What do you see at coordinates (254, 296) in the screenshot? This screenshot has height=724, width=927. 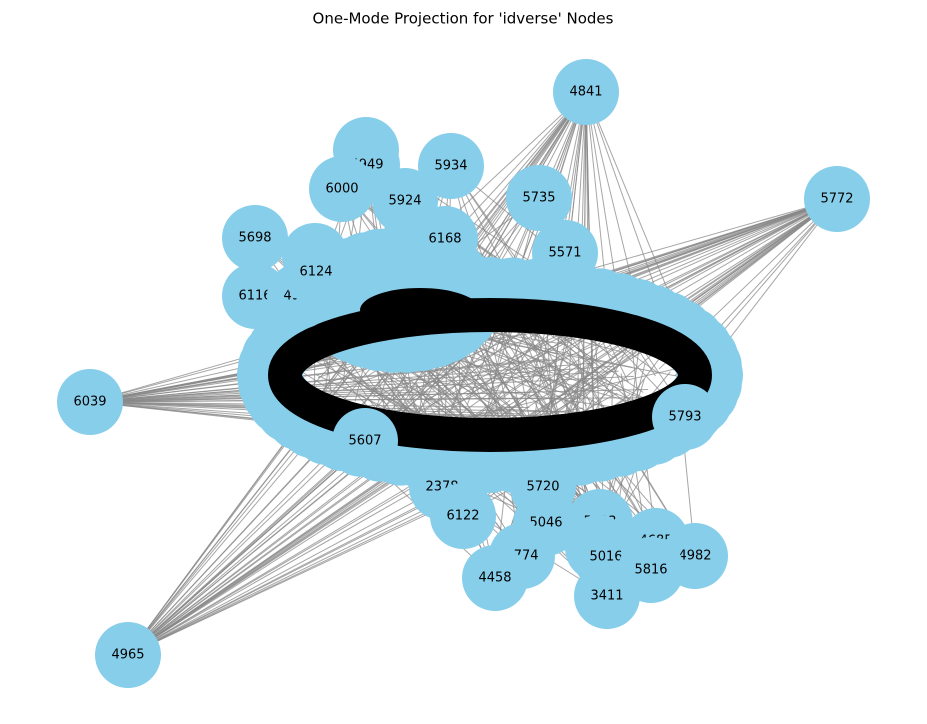 I see `node-label: 6116` at bounding box center [254, 296].